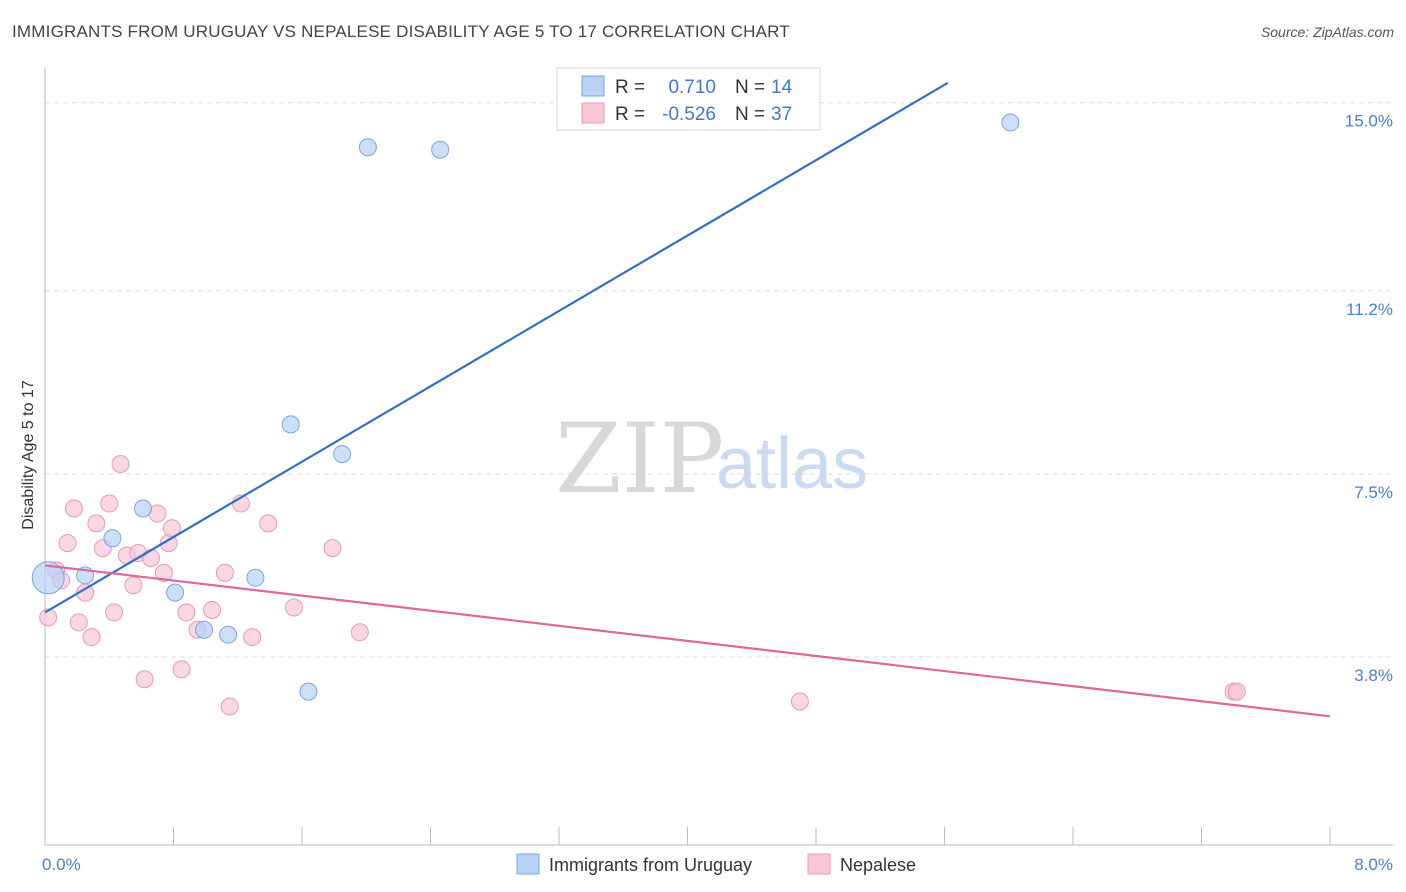  What do you see at coordinates (782, 87) in the screenshot?
I see `stats-n-value-blue: 14` at bounding box center [782, 87].